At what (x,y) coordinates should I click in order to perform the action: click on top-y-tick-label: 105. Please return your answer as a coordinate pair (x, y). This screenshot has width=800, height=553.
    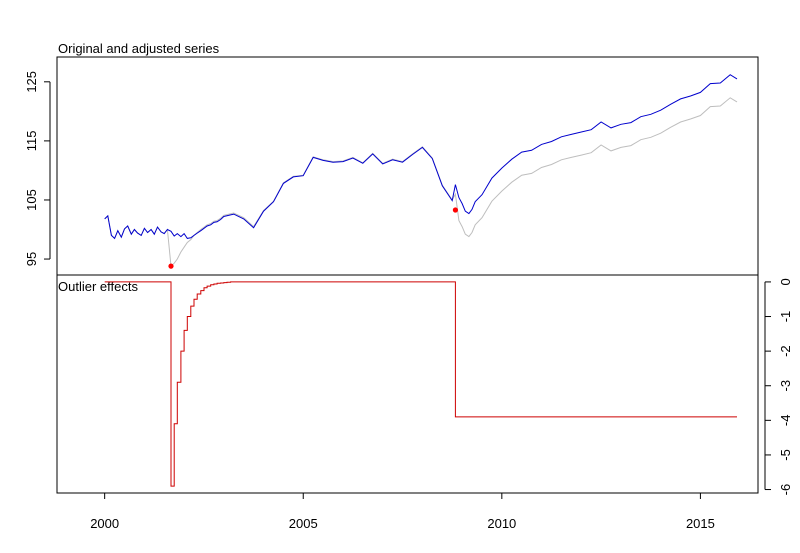
    Looking at the image, I should click on (31, 200).